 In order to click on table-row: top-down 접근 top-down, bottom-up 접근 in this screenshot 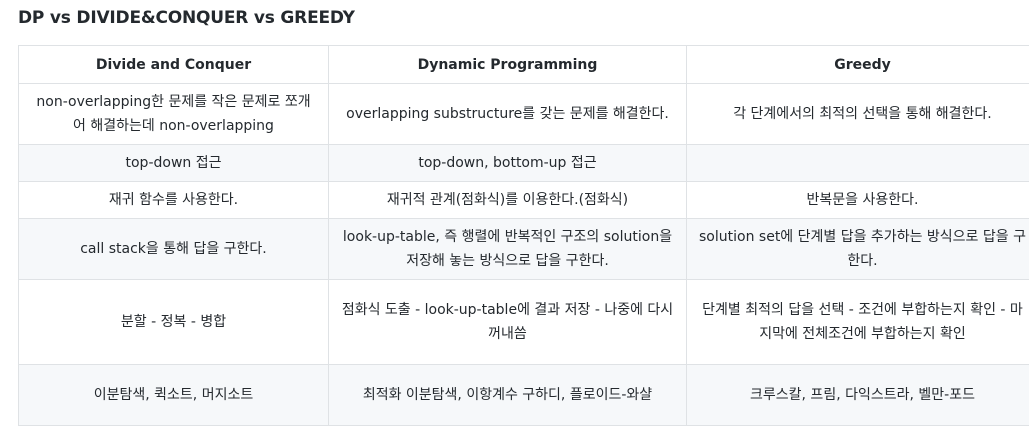, I will do `click(524, 163)`.